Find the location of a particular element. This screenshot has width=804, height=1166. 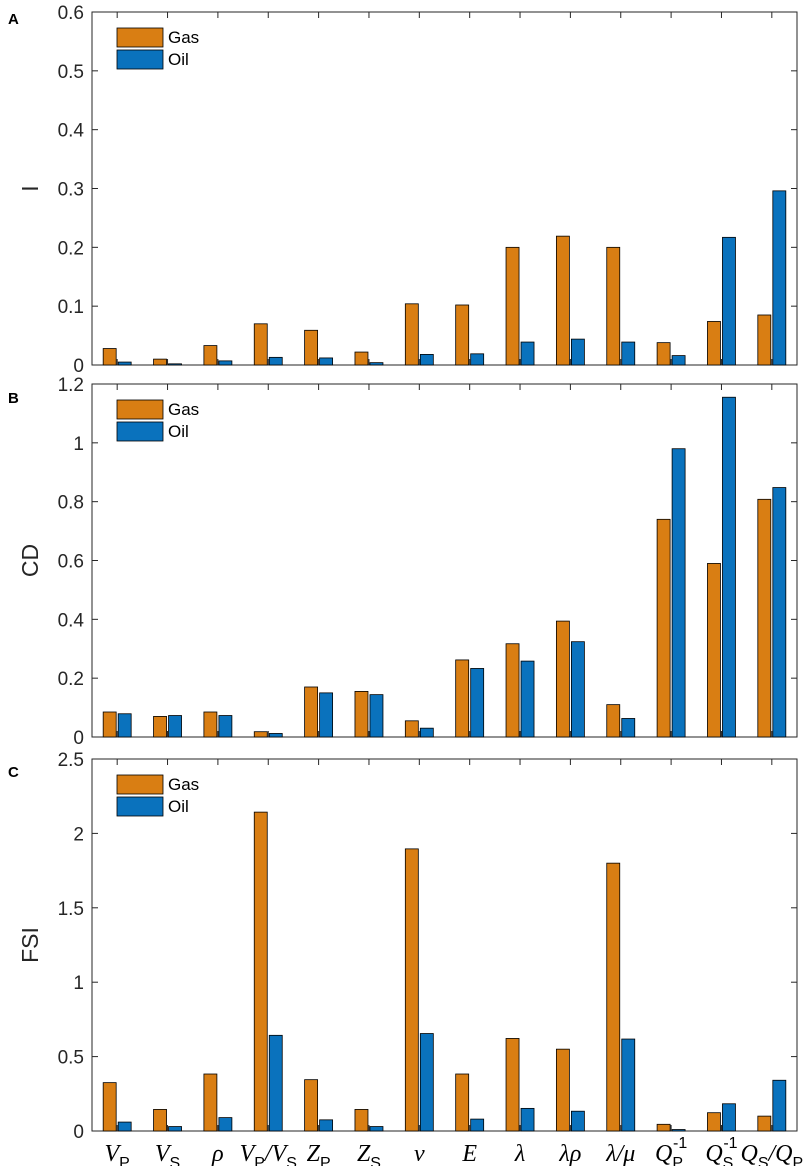

y-axis-label: I is located at coordinates (30, 188).